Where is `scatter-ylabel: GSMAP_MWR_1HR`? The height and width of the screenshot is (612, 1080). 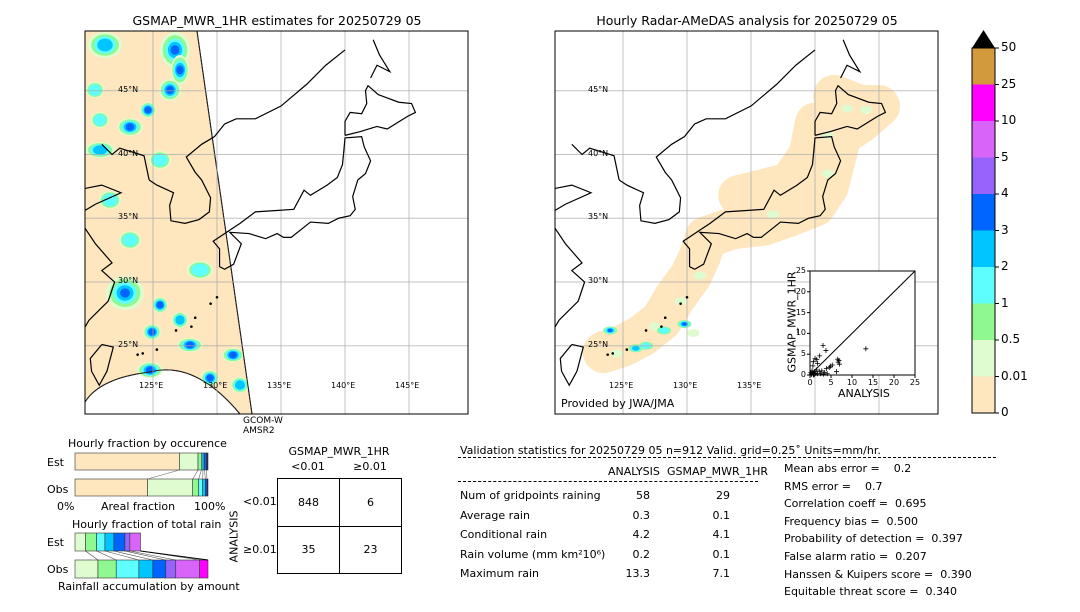 scatter-ylabel: GSMAP_MWR_1HR is located at coordinates (792, 322).